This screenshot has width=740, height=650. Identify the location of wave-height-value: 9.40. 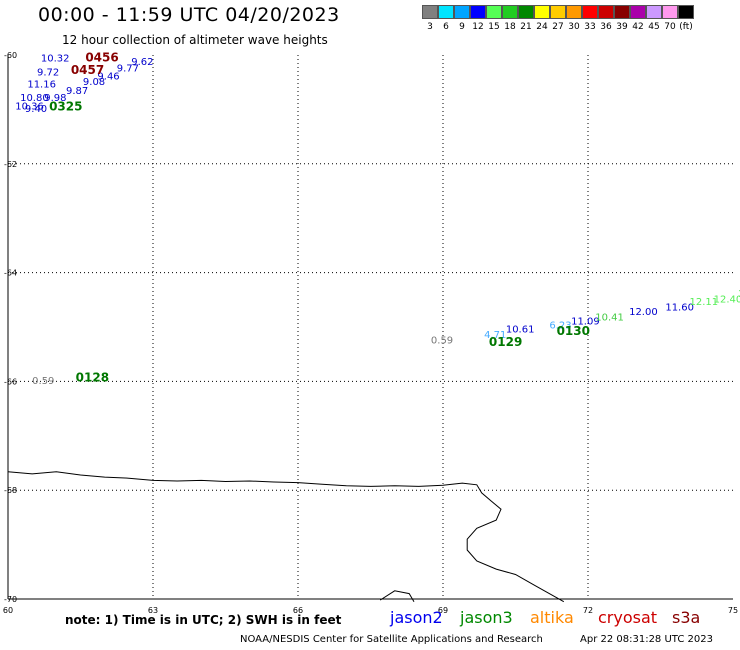
(36, 109).